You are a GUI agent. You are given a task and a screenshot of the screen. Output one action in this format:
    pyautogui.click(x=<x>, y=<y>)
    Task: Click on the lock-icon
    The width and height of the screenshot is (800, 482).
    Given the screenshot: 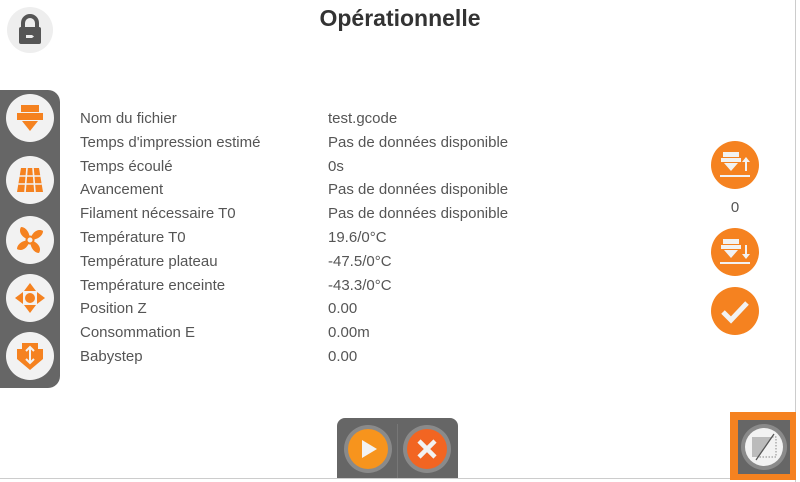 What is the action you would take?
    pyautogui.click(x=30, y=29)
    